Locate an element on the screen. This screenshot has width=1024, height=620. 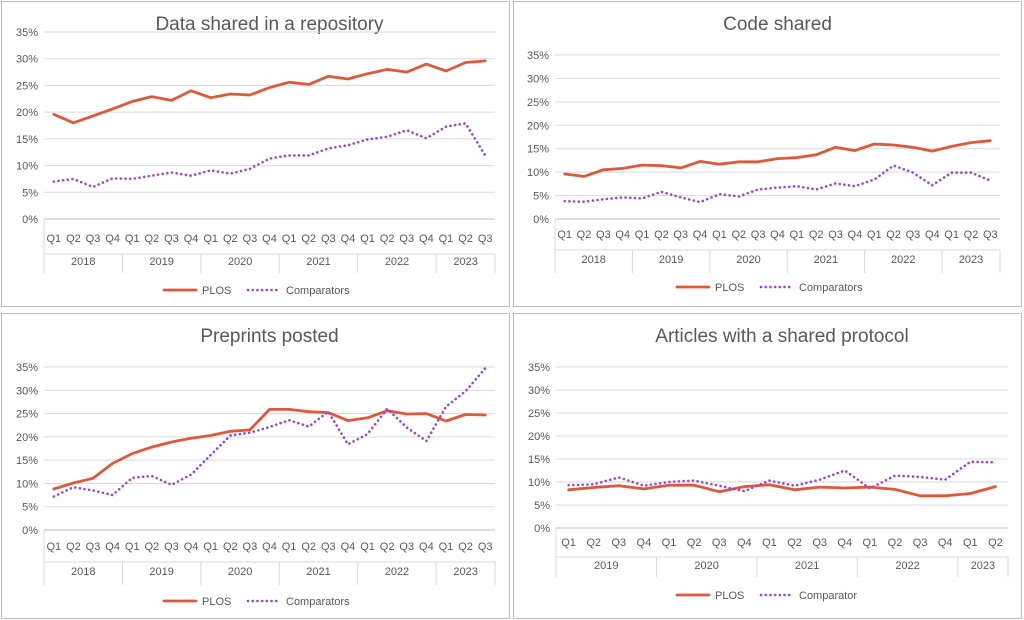
series-line-comparators is located at coordinates (269, 432).